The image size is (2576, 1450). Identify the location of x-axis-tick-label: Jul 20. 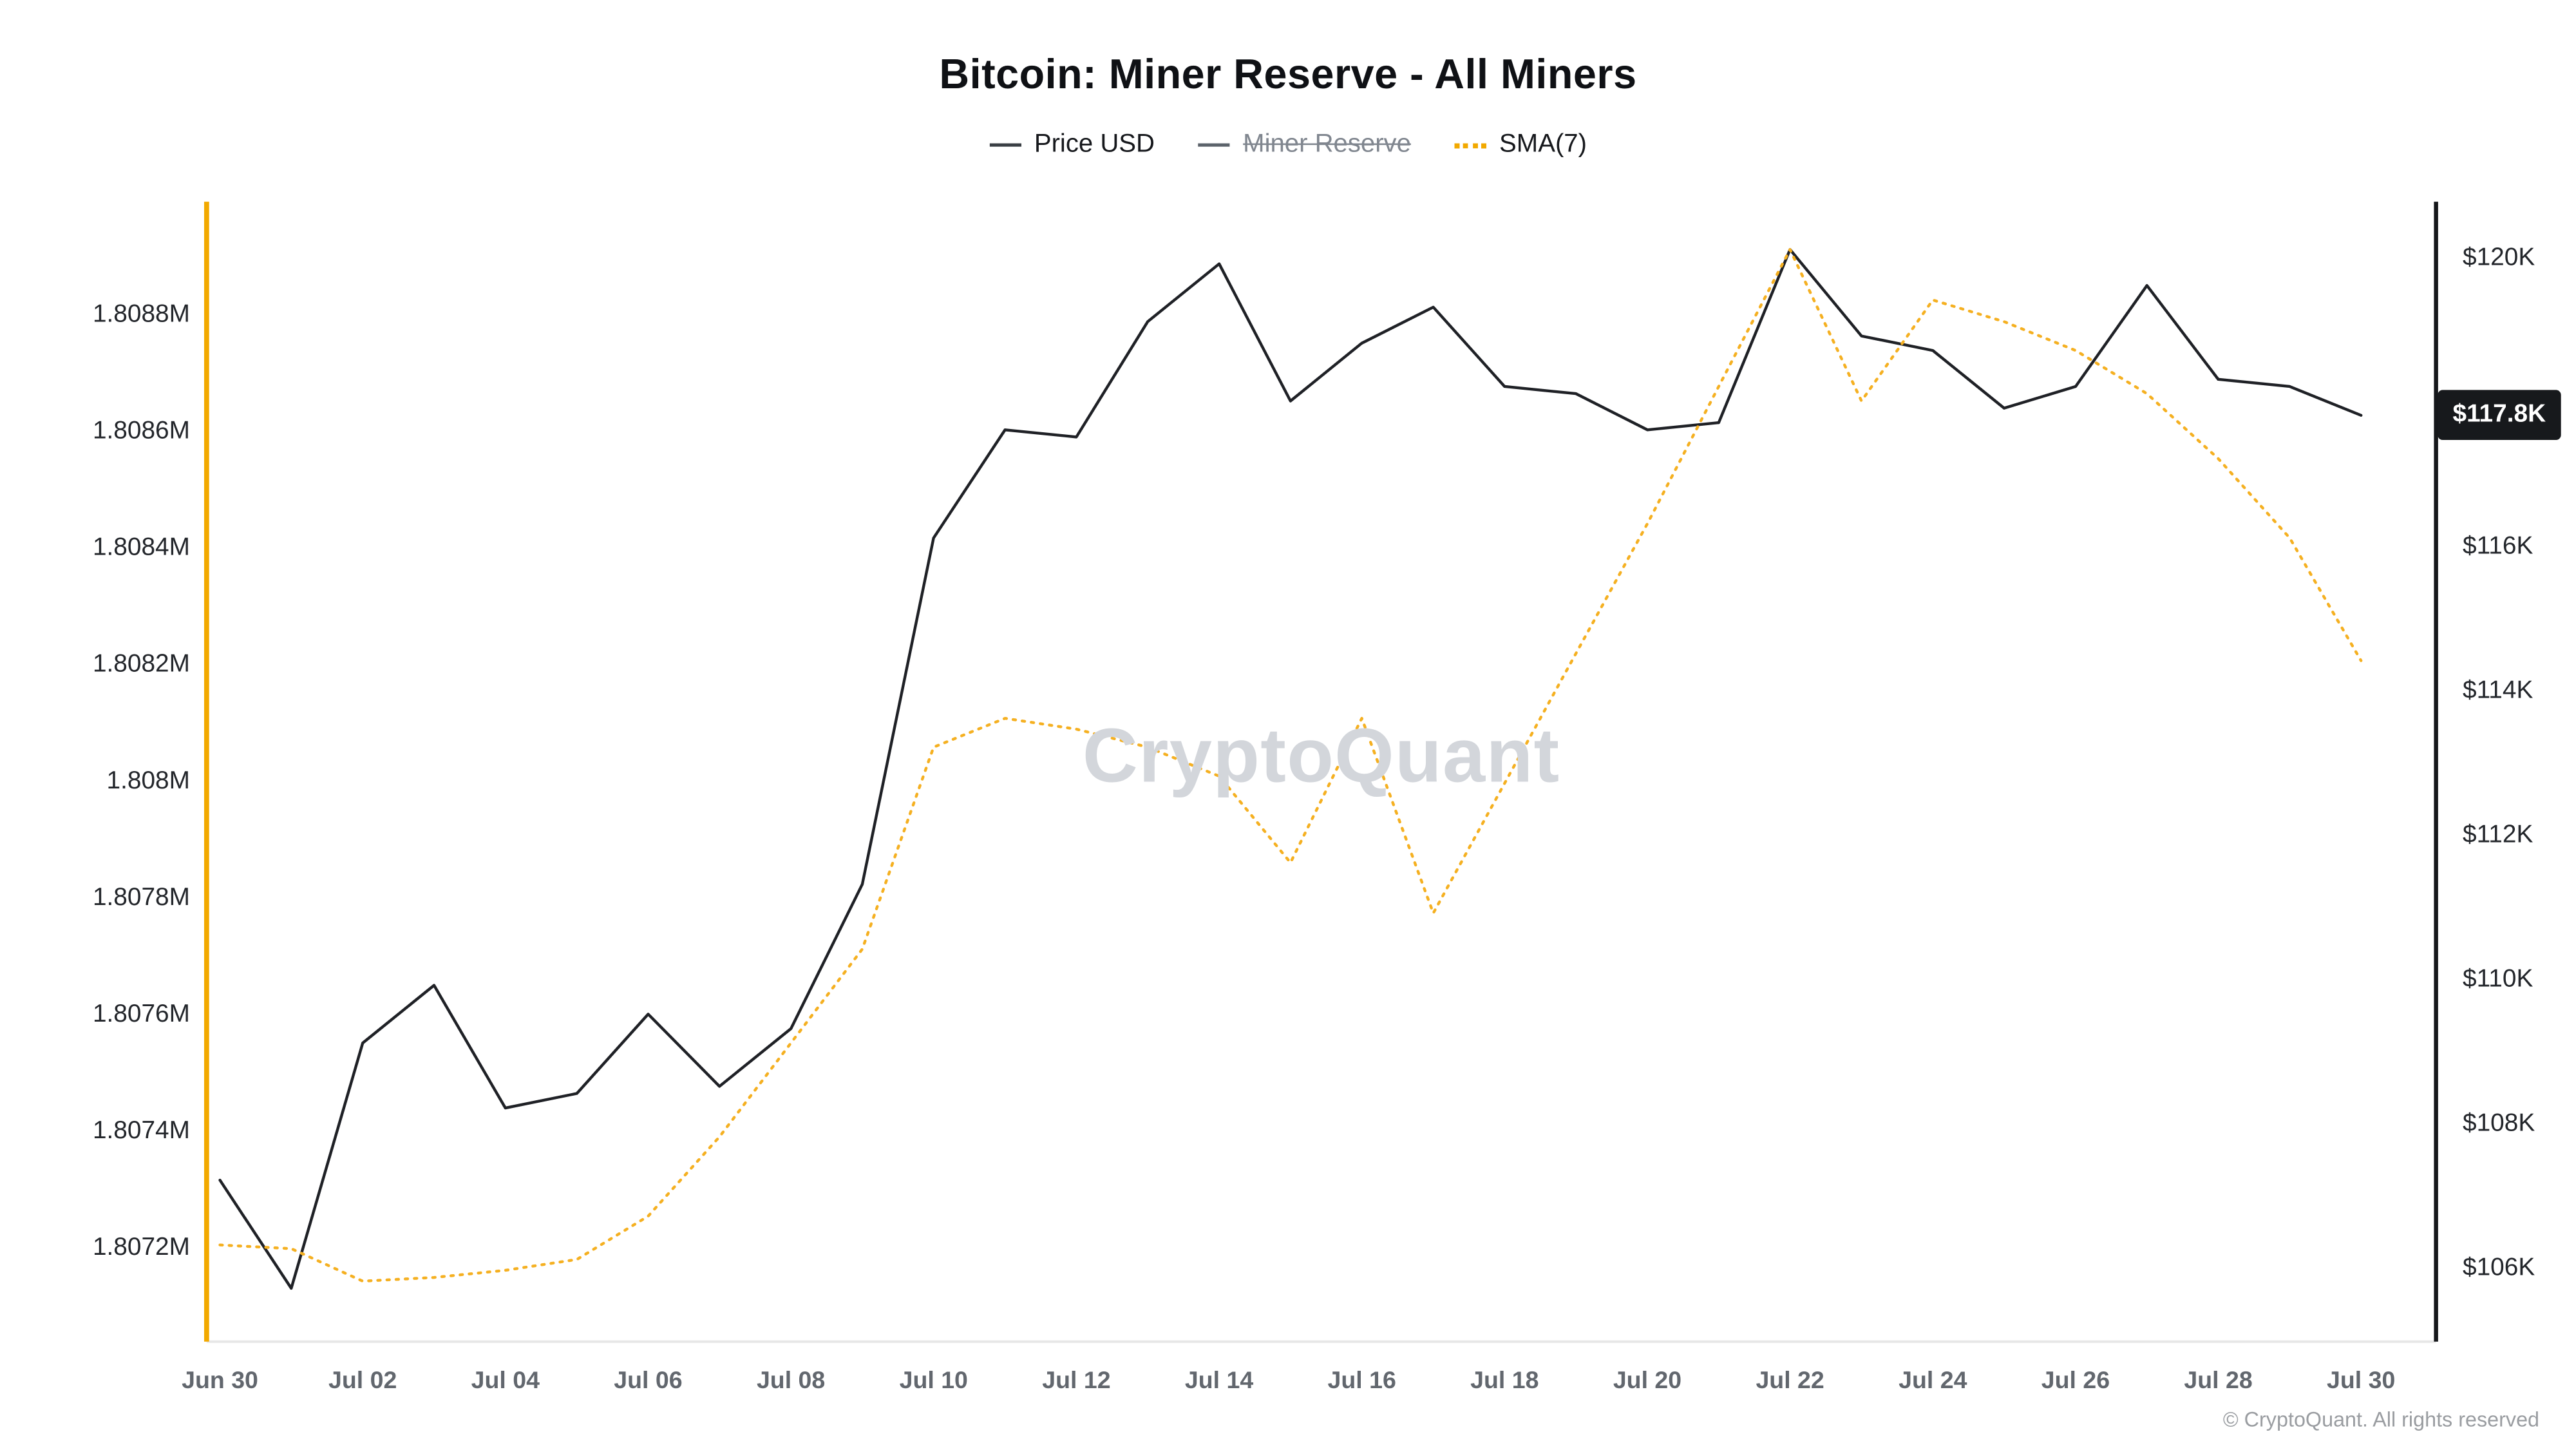
(1647, 1380).